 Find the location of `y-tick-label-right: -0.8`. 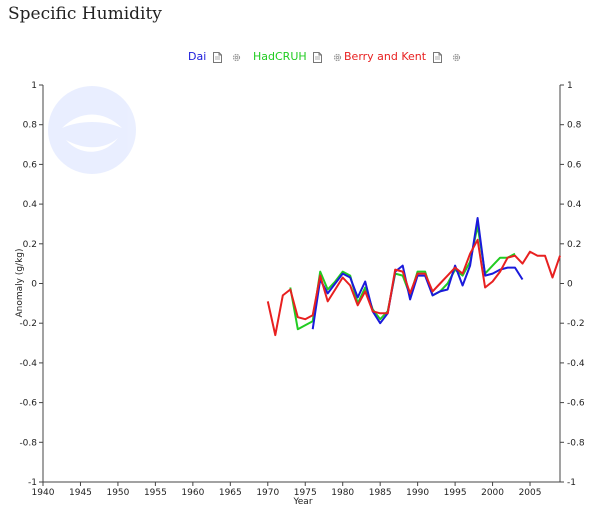

y-tick-label-right: -0.8 is located at coordinates (576, 443).